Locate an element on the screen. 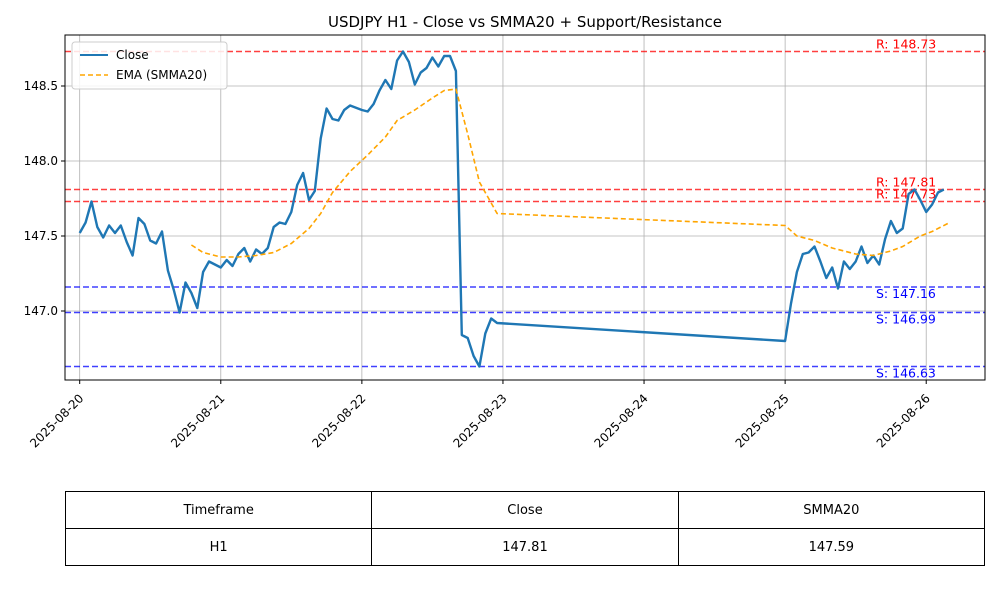 The height and width of the screenshot is (600, 1000). support-label: S: 147.16 is located at coordinates (906, 293).